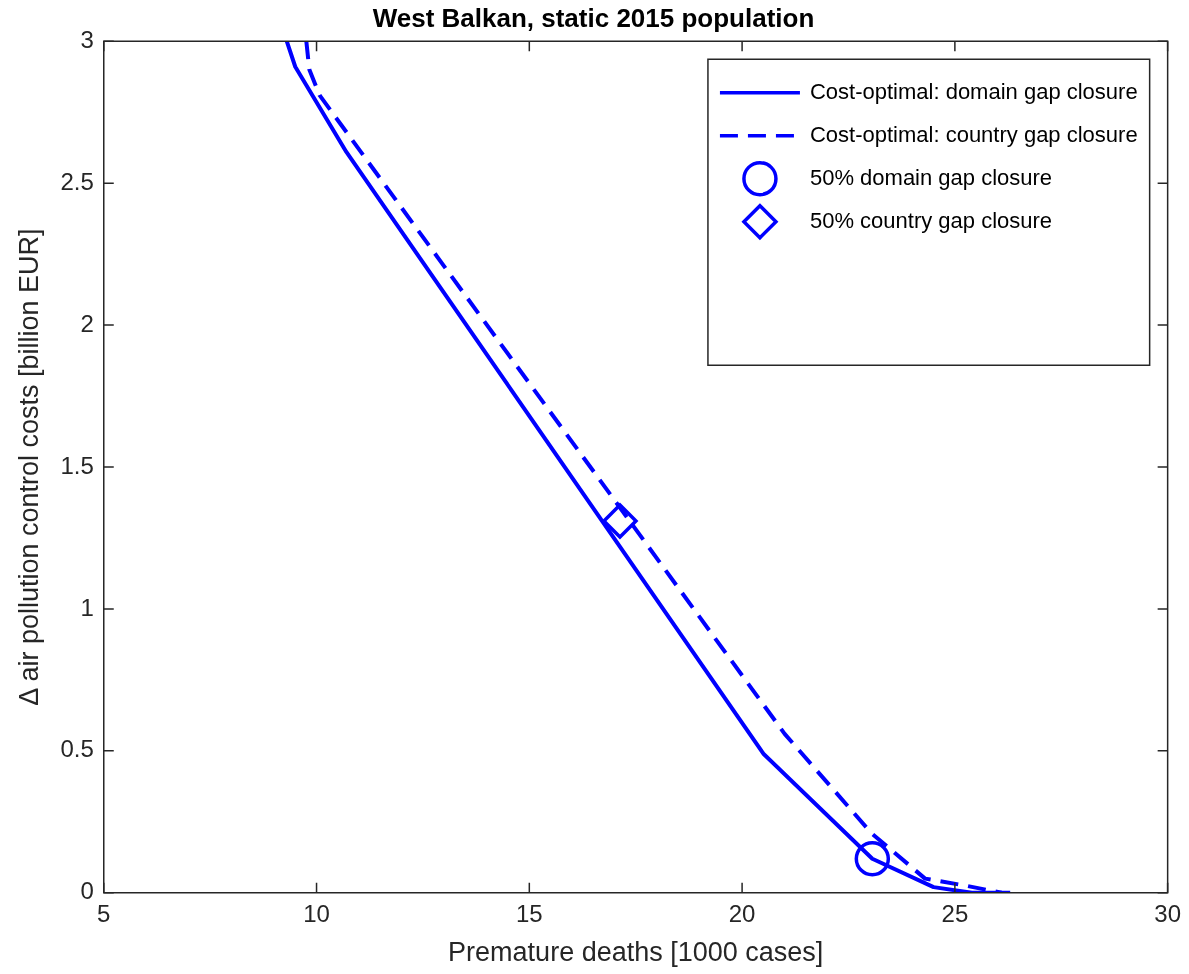 The height and width of the screenshot is (974, 1189). I want to click on x-tick-label: 10, so click(316, 913).